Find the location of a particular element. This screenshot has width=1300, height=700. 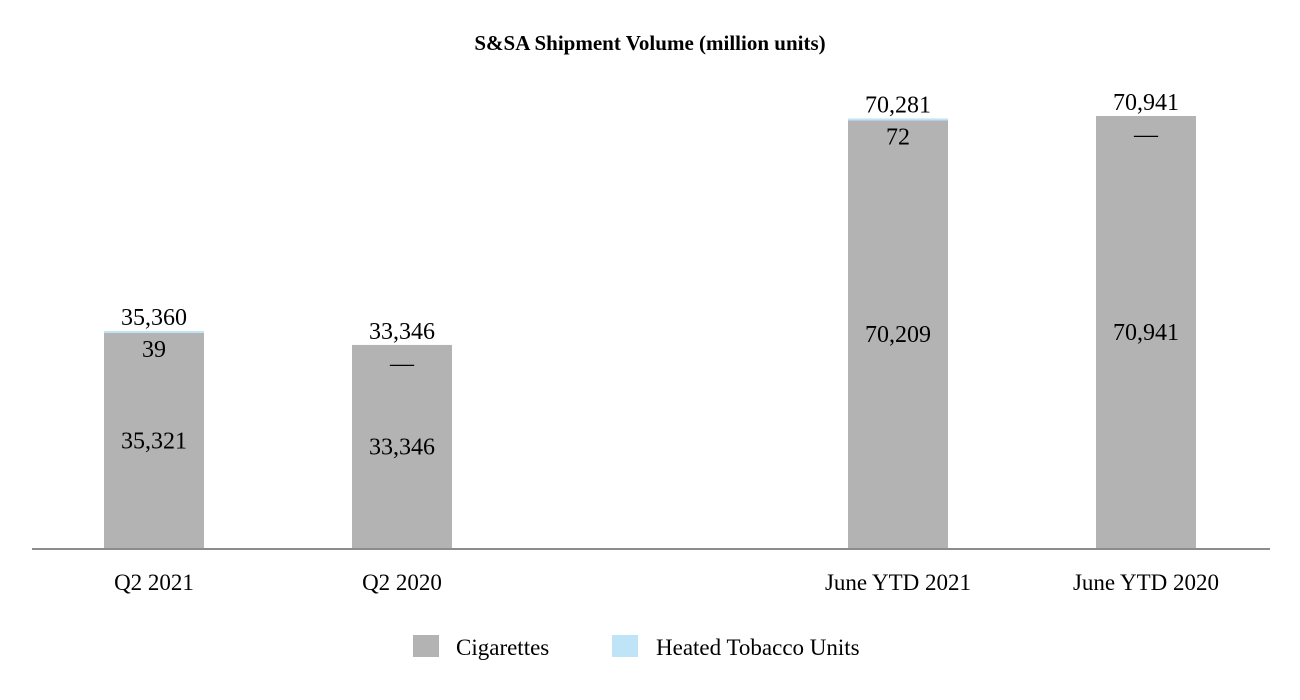

label-cigarettes-q2-2020: 33,346 is located at coordinates (402, 447).